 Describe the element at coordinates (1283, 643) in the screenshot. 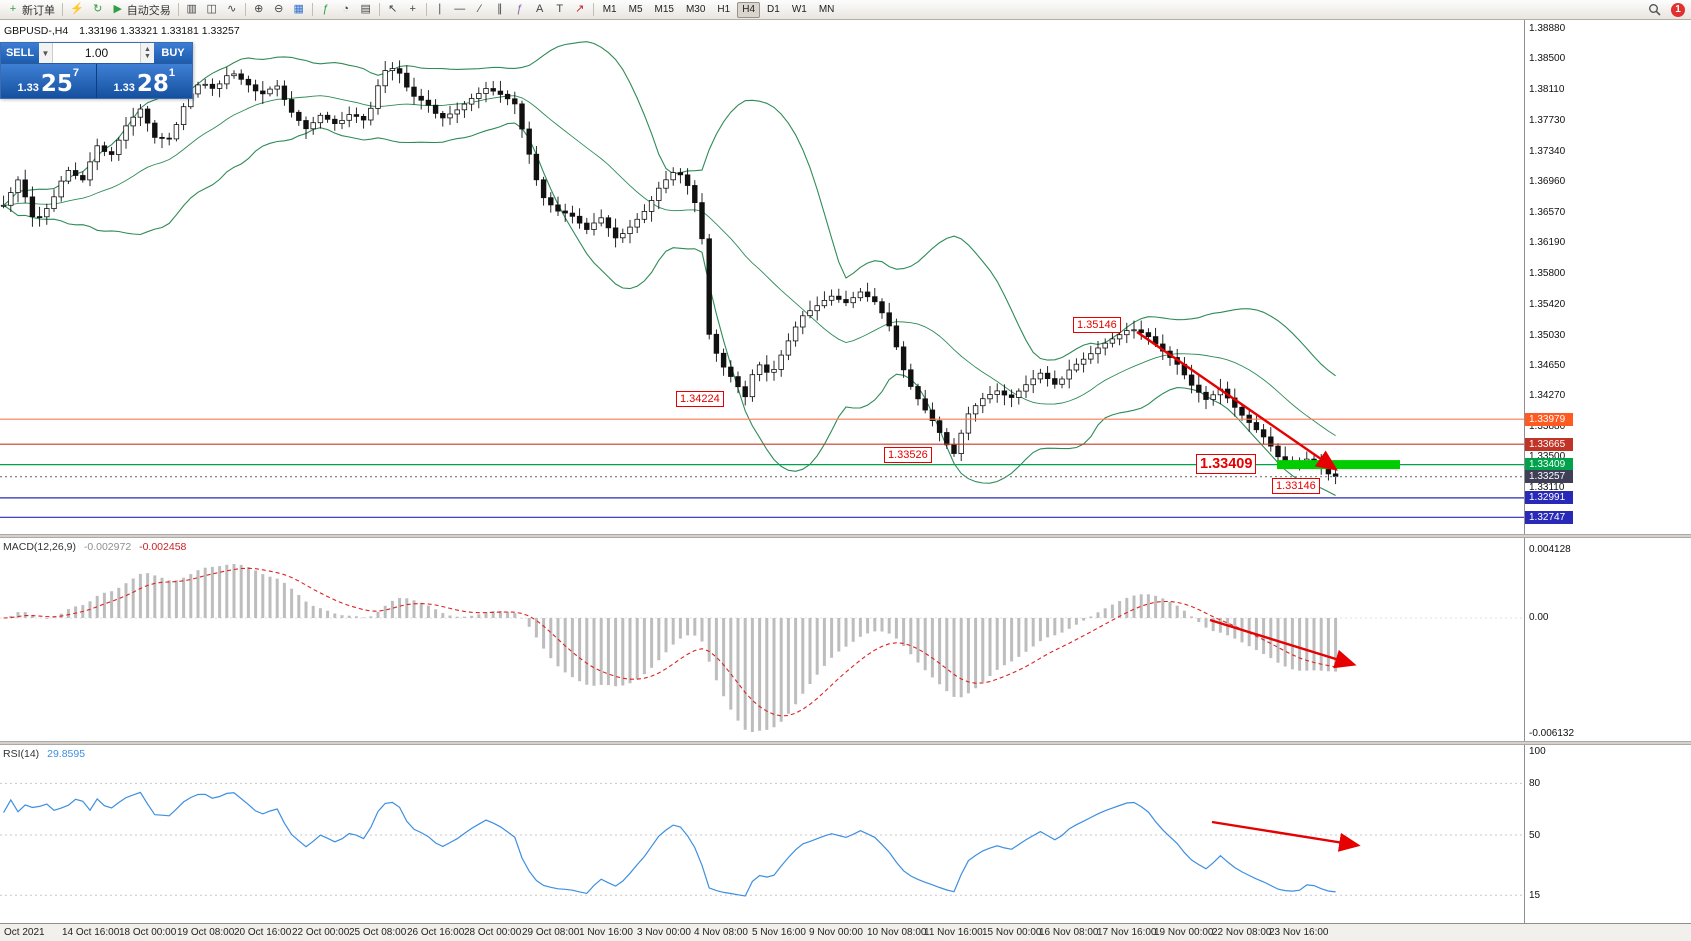

I see `macd-downtrend-arrow` at that location.